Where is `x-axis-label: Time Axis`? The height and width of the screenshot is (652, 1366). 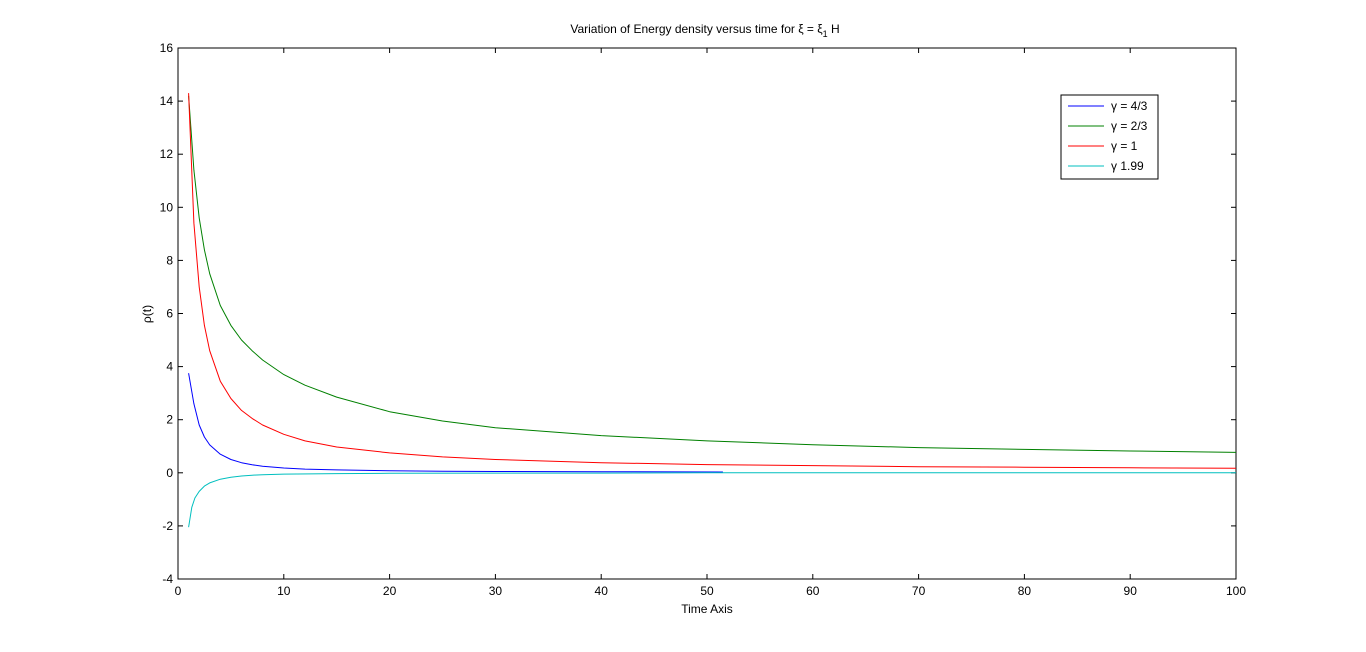
x-axis-label: Time Axis is located at coordinates (707, 609).